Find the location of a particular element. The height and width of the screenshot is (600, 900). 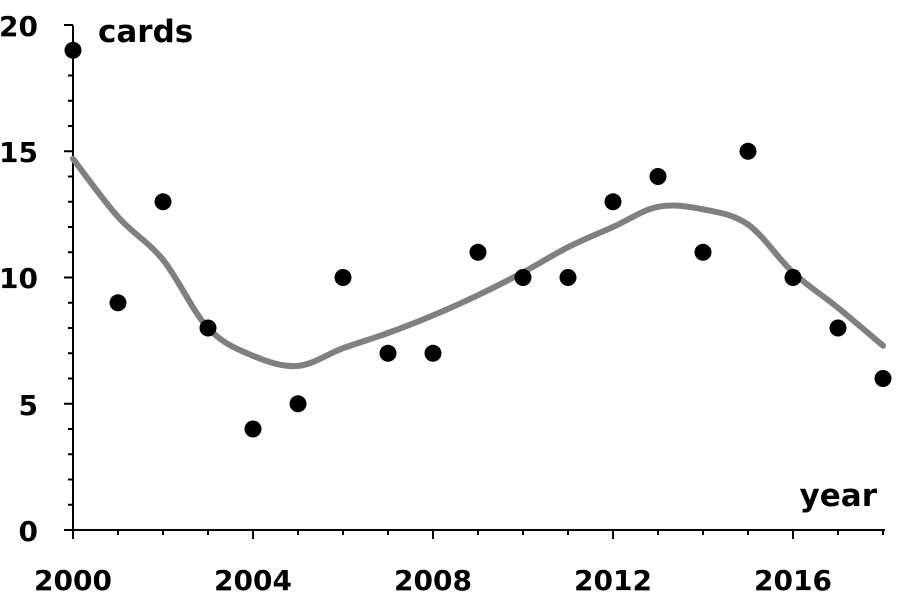

x-tick-labels: 2000 2004 2008 2012 2016 is located at coordinates (433, 580).